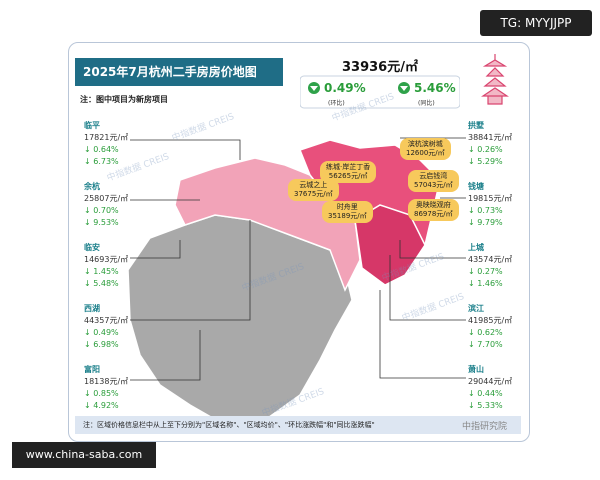  Describe the element at coordinates (485, 222) in the screenshot. I see `district-yoy: ↓ 9.79%` at that location.